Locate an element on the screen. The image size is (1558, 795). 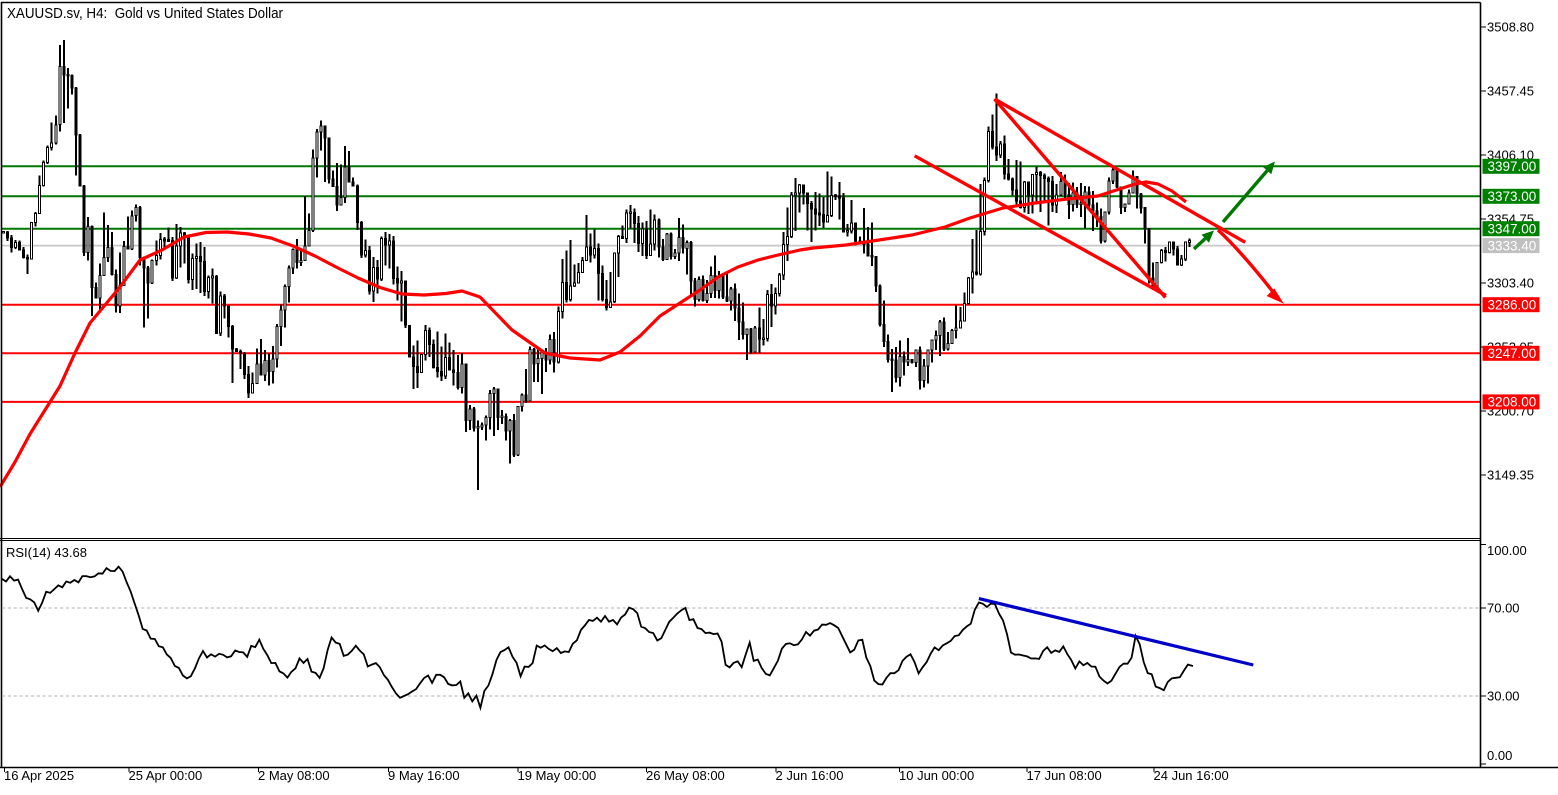
svg-text: 3508.80 is located at coordinates (1510, 27).